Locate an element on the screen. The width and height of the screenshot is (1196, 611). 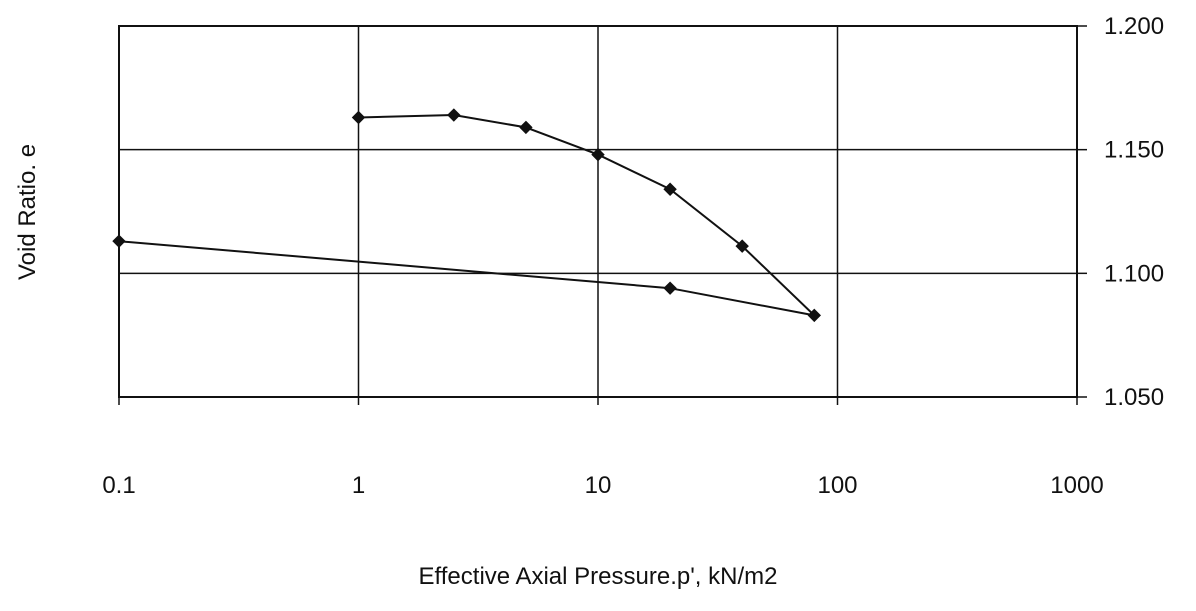
x-axis-title: Effective Axial Pressure.p', kN/m2 is located at coordinates (598, 576).